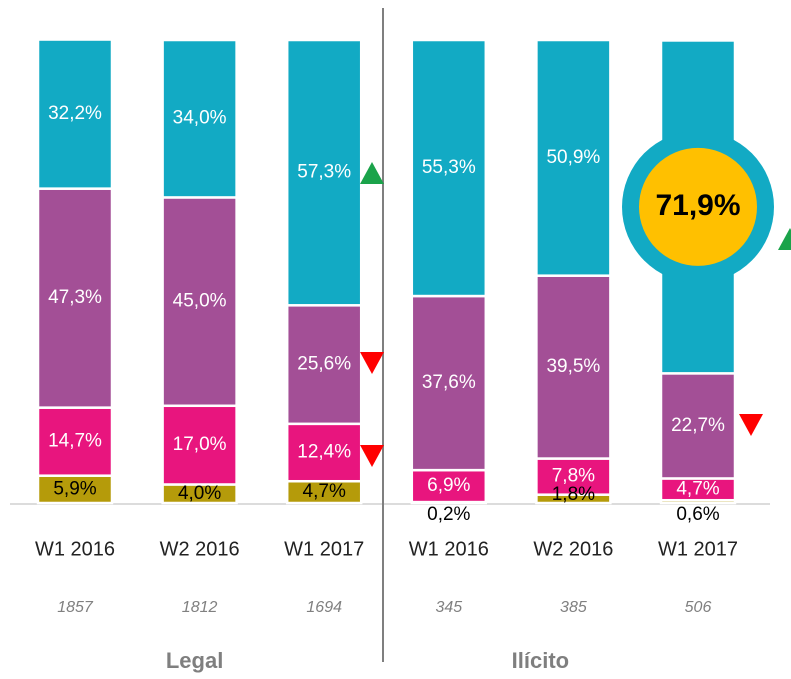 The height and width of the screenshot is (679, 791). I want to click on highlight-label: 71,9%, so click(697, 205).